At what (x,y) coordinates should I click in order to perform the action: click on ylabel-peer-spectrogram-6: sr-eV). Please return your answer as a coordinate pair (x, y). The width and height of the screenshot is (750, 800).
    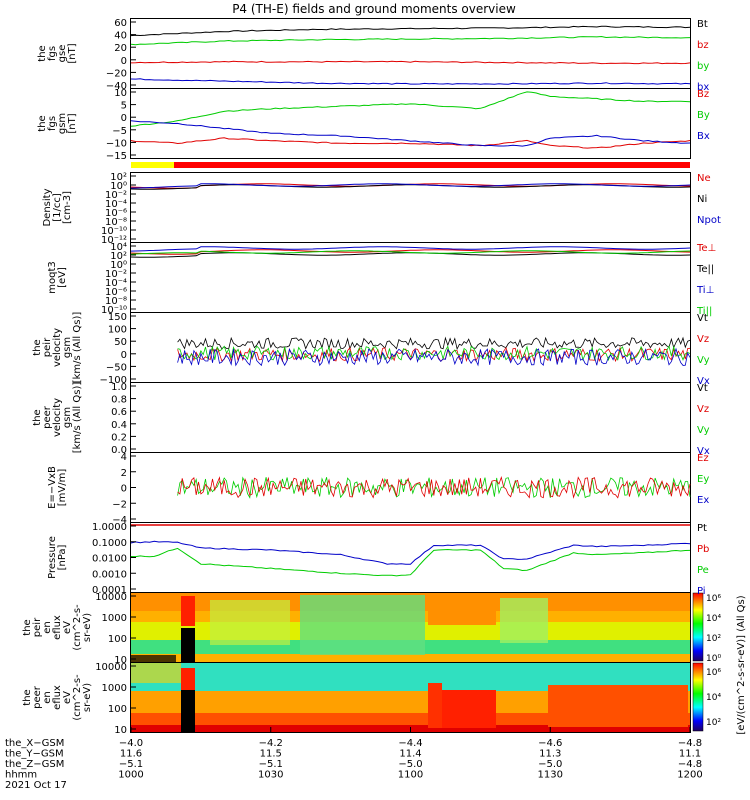
    Looking at the image, I should click on (87, 697).